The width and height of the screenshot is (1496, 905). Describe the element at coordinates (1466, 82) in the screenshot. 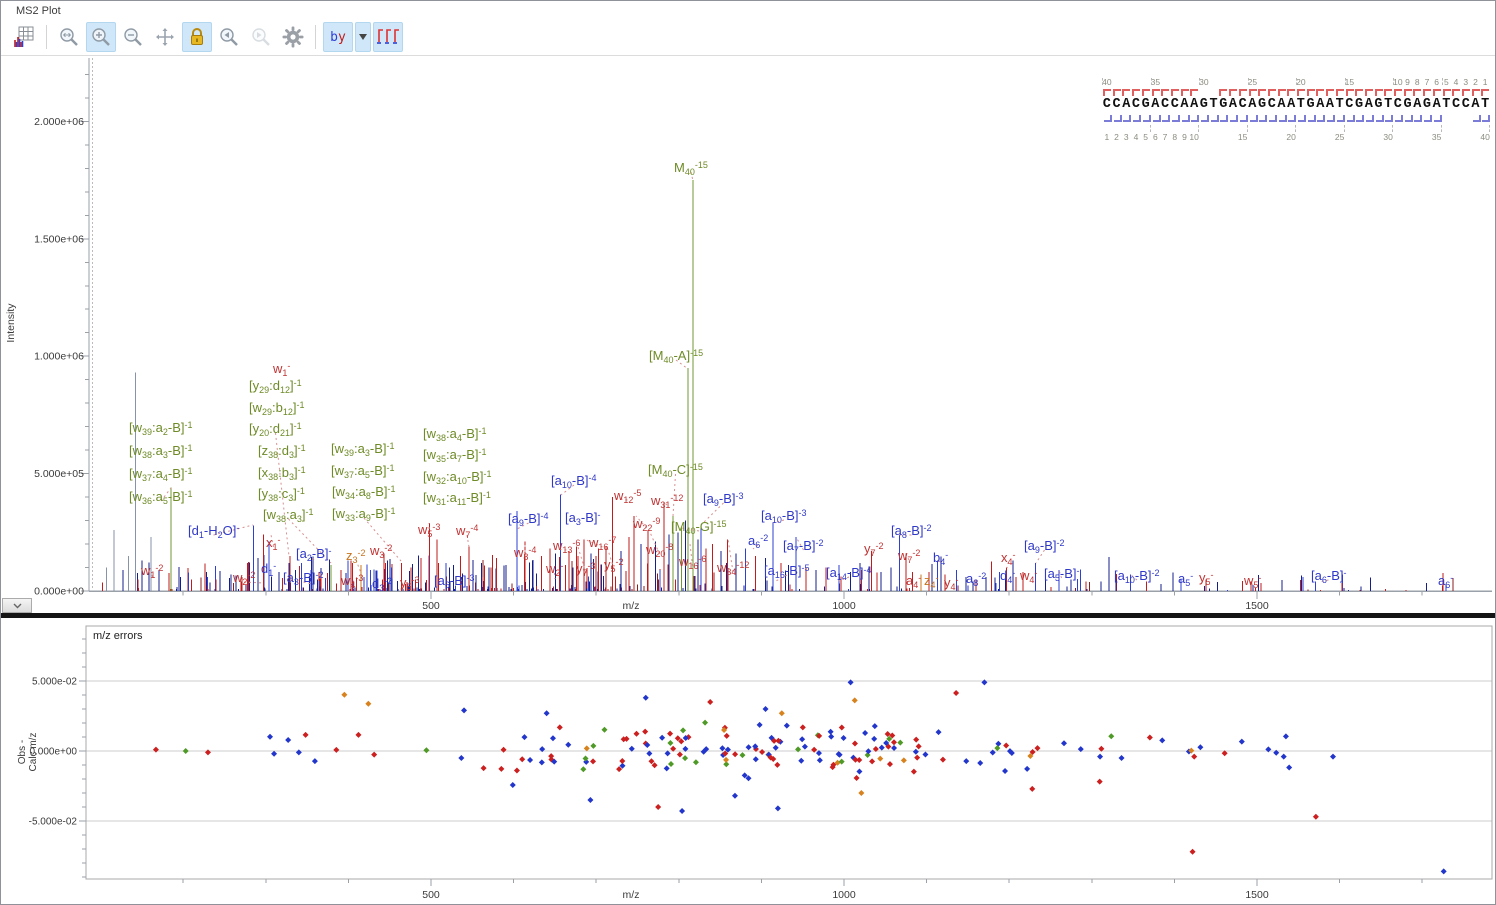

I see `sequence-position-number: 3` at that location.